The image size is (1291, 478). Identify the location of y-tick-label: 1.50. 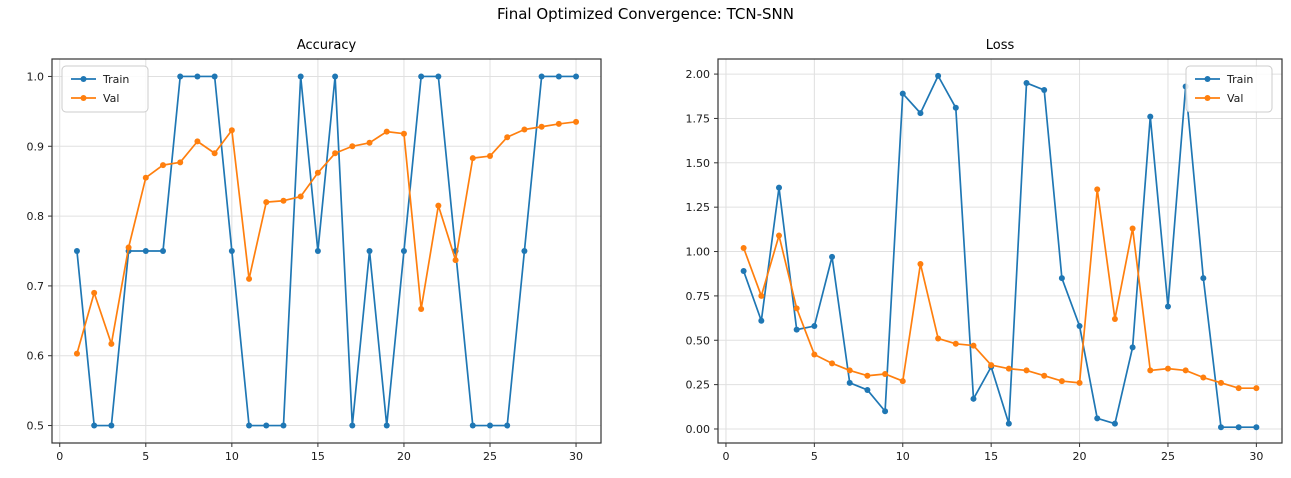
(698, 163).